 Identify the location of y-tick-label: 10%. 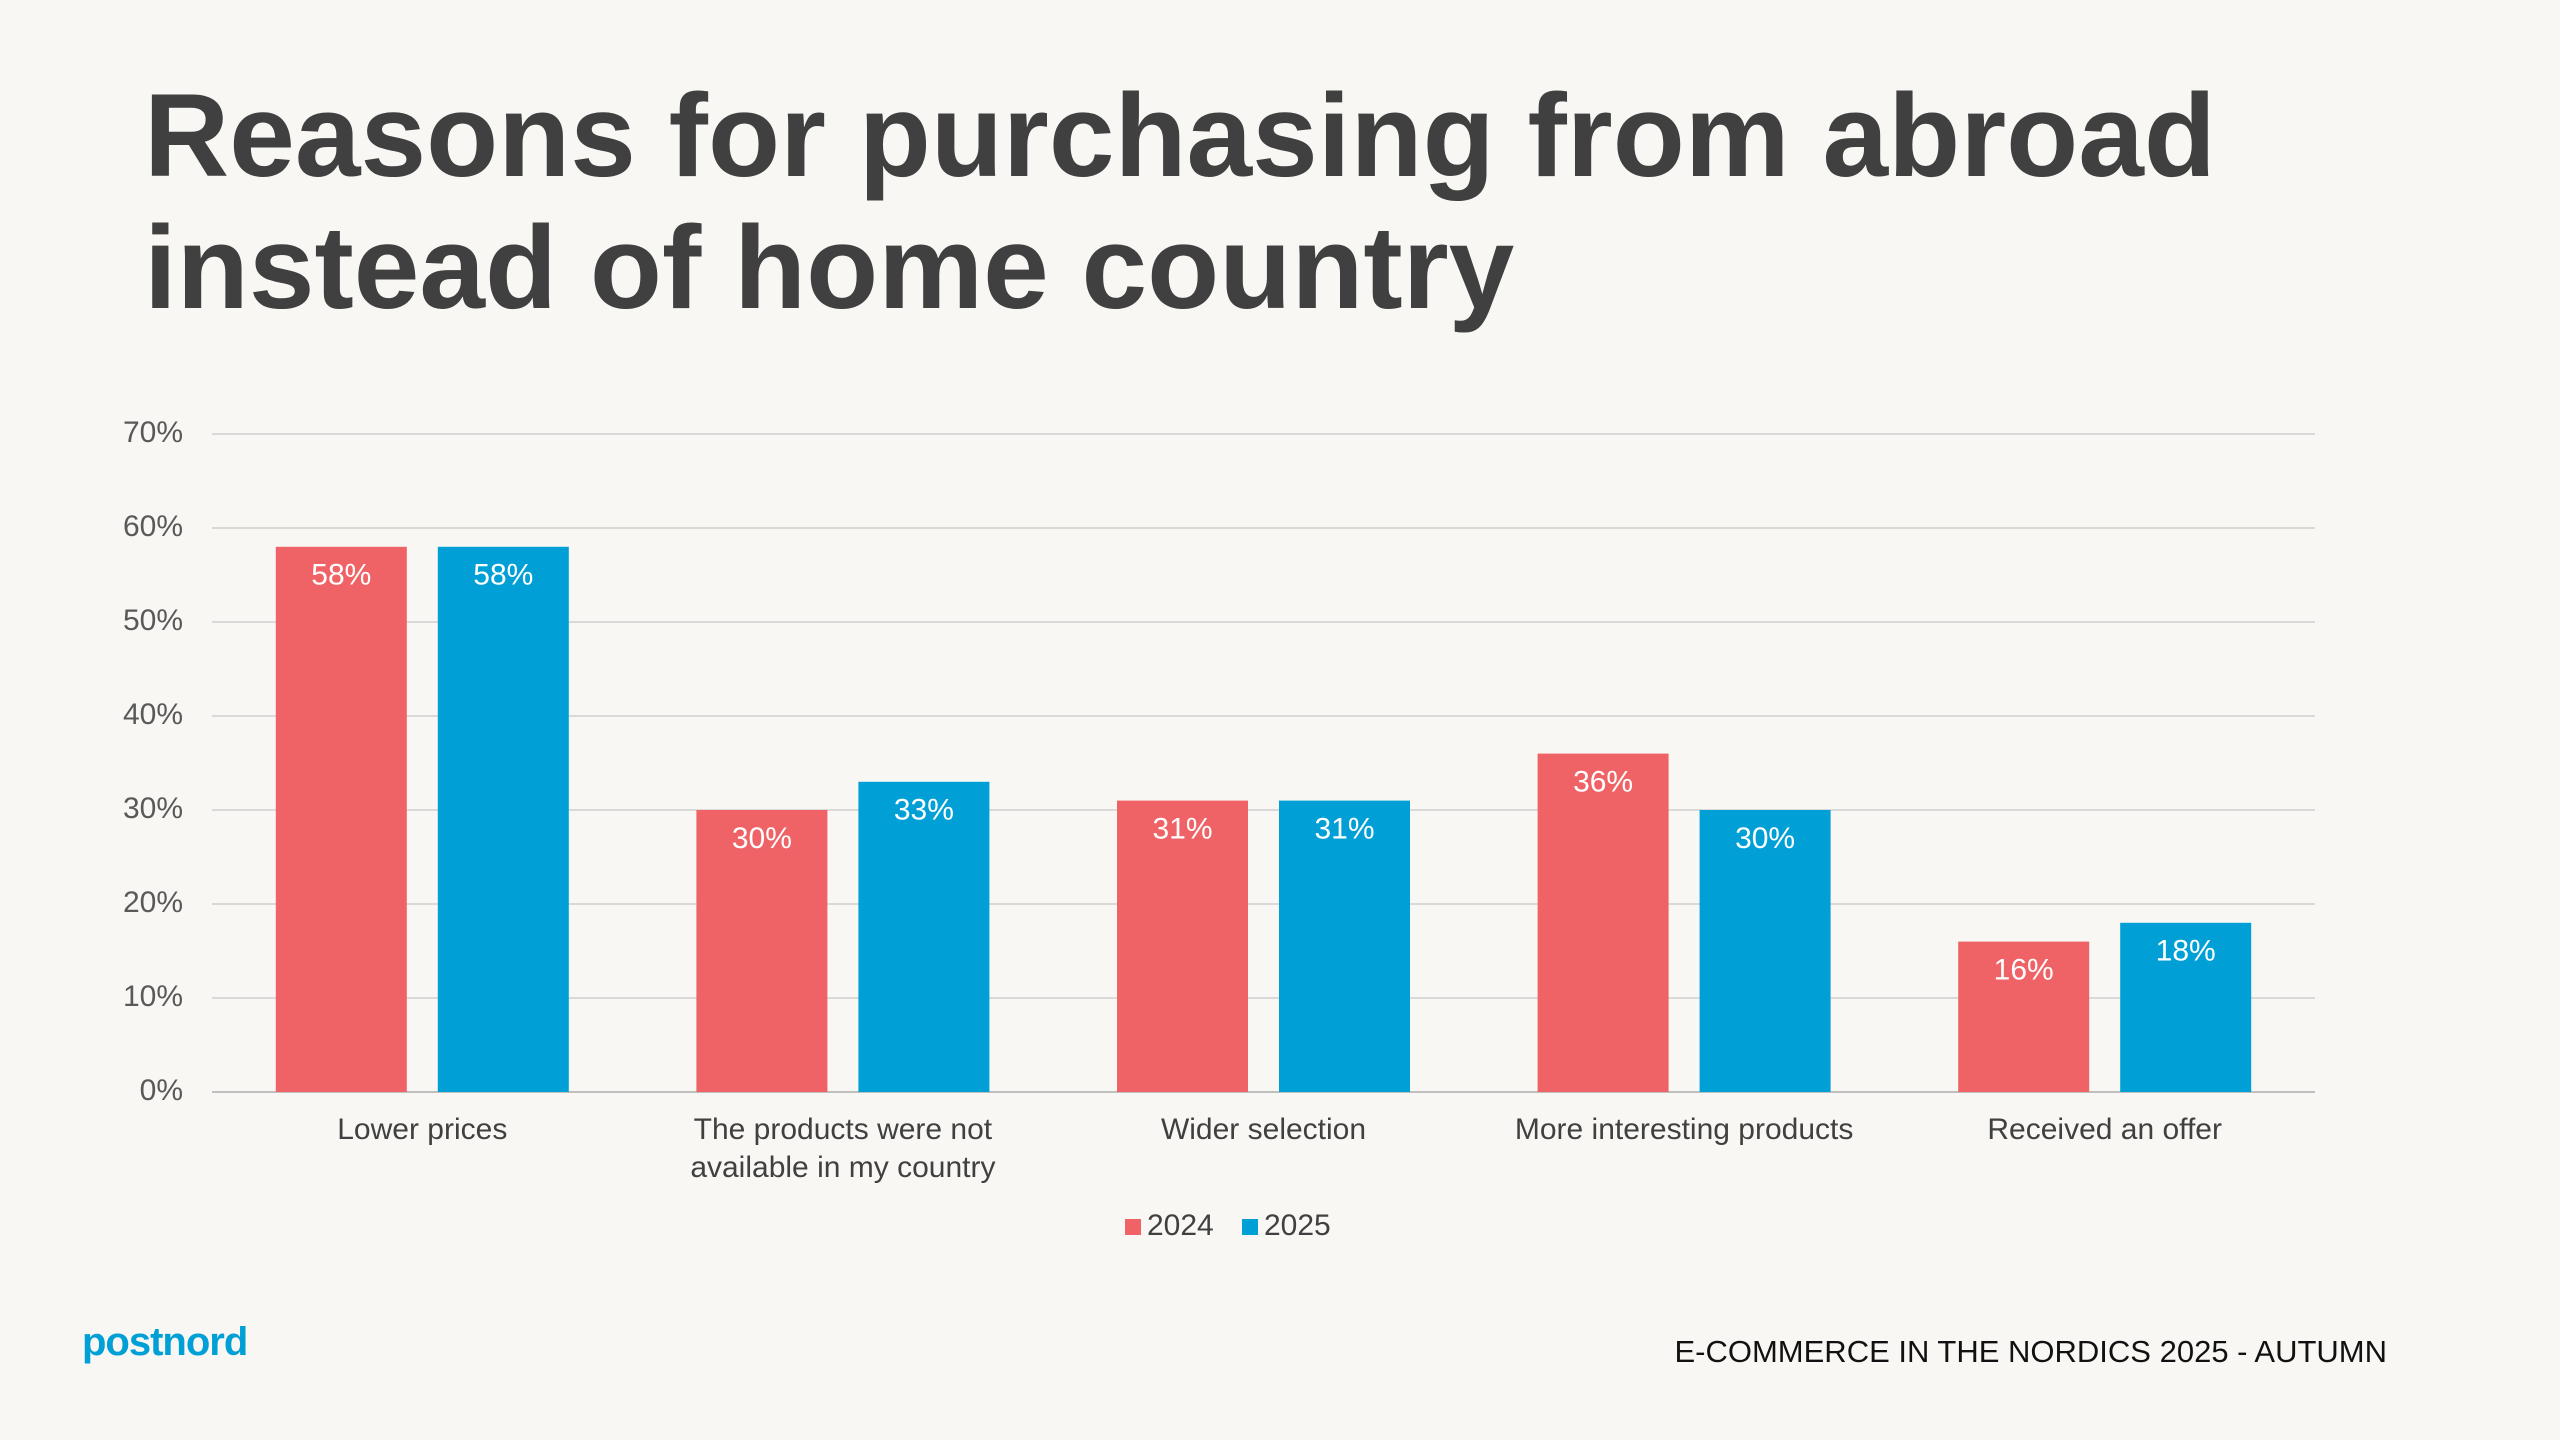
(153, 996).